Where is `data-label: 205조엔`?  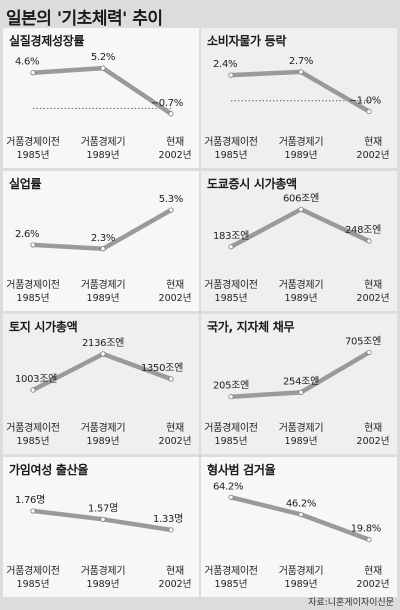 data-label: 205조엔 is located at coordinates (231, 386).